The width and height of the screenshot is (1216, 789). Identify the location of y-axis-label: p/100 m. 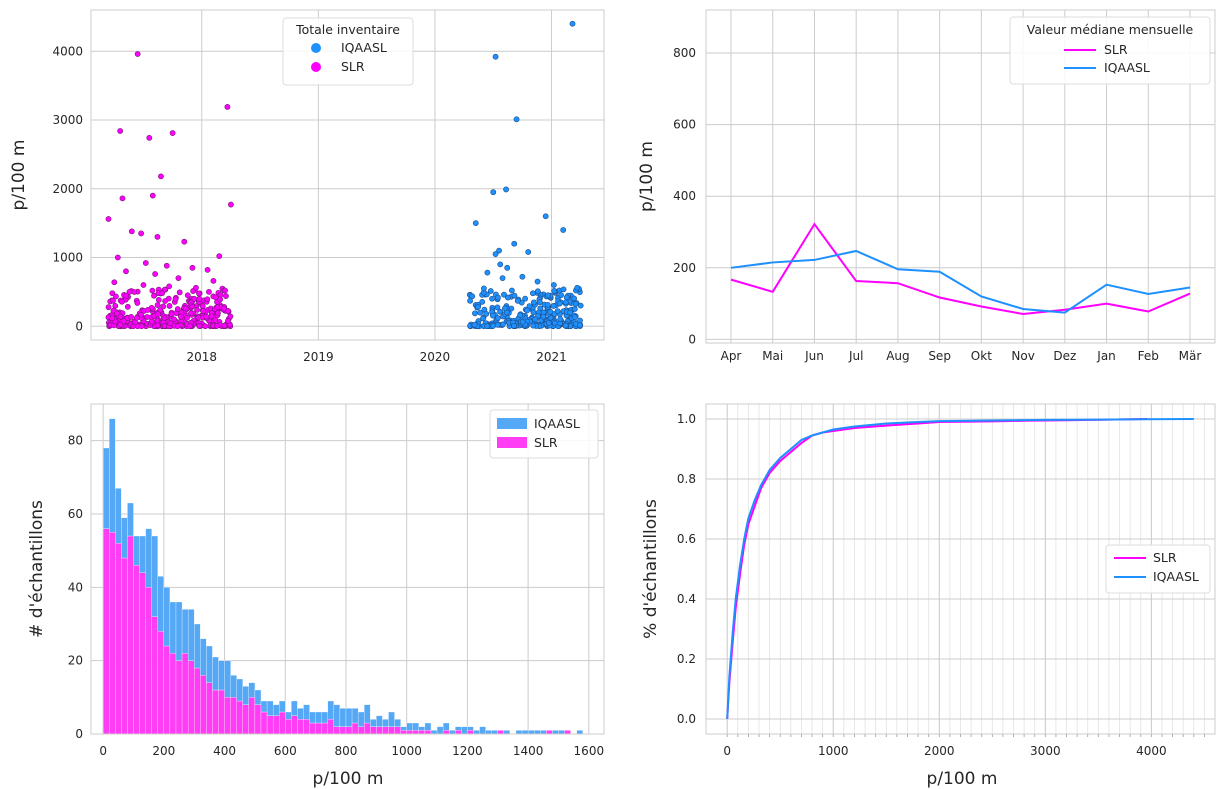
(19, 175).